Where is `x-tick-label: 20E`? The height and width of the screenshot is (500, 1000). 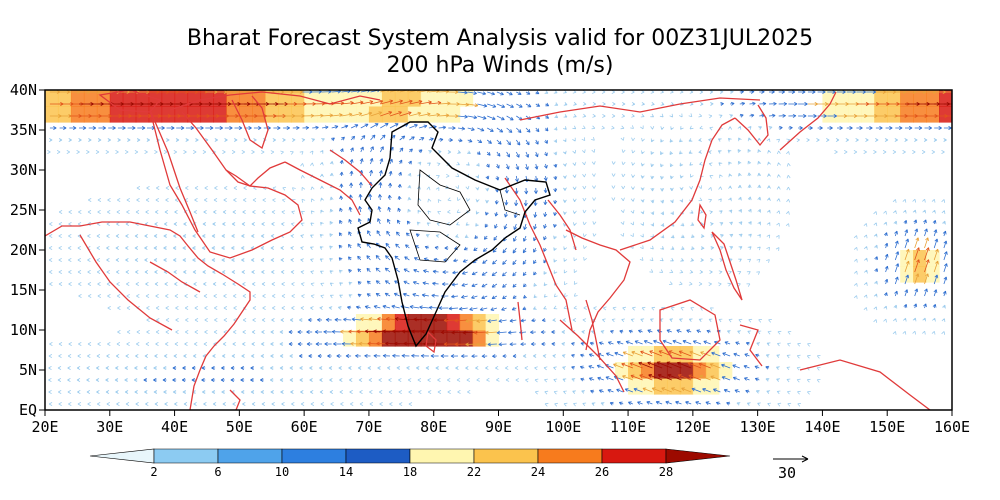
x-tick-label: 20E is located at coordinates (44, 427).